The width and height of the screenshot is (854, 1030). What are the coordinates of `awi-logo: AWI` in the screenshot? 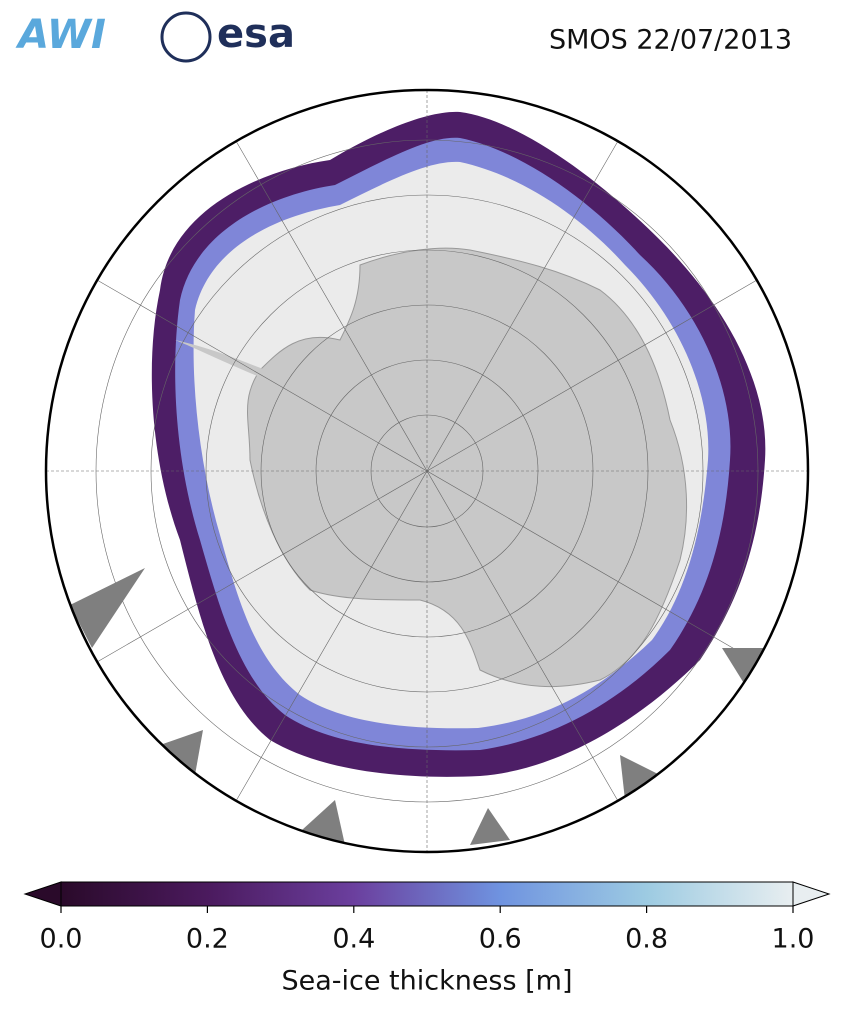 It's located at (60, 35).